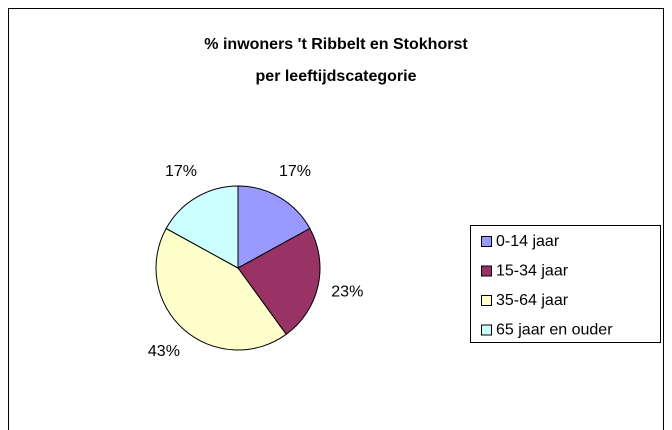 Image resolution: width=672 pixels, height=430 pixels. Describe the element at coordinates (565, 284) in the screenshot. I see `legend-box` at that location.